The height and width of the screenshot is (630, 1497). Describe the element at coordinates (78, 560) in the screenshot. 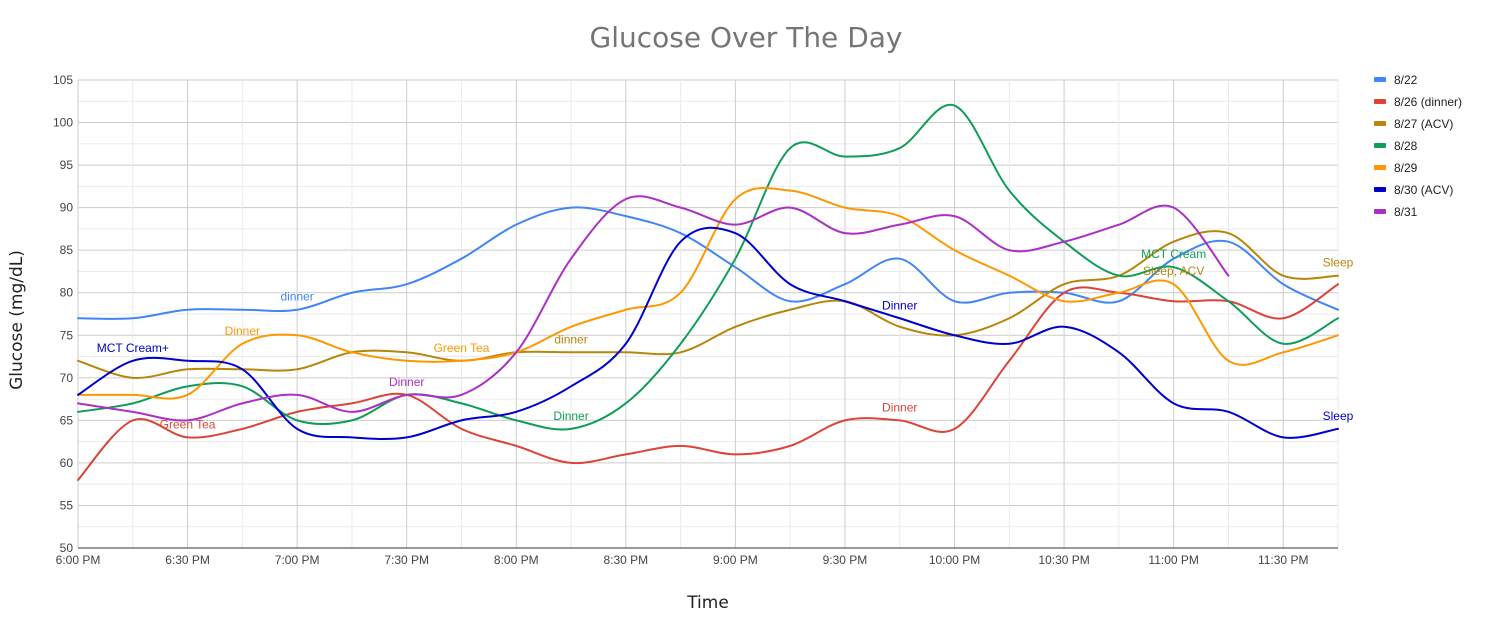

I see `x-tick-label: 6:00 PM` at that location.